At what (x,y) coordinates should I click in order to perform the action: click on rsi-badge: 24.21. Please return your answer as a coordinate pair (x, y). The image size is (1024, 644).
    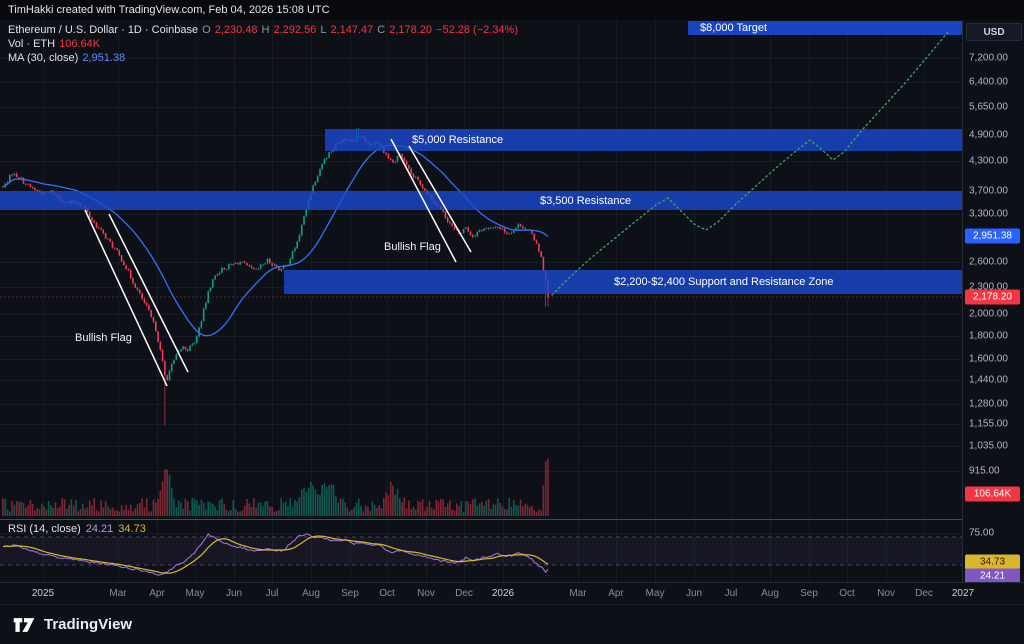
    Looking at the image, I should click on (992, 576).